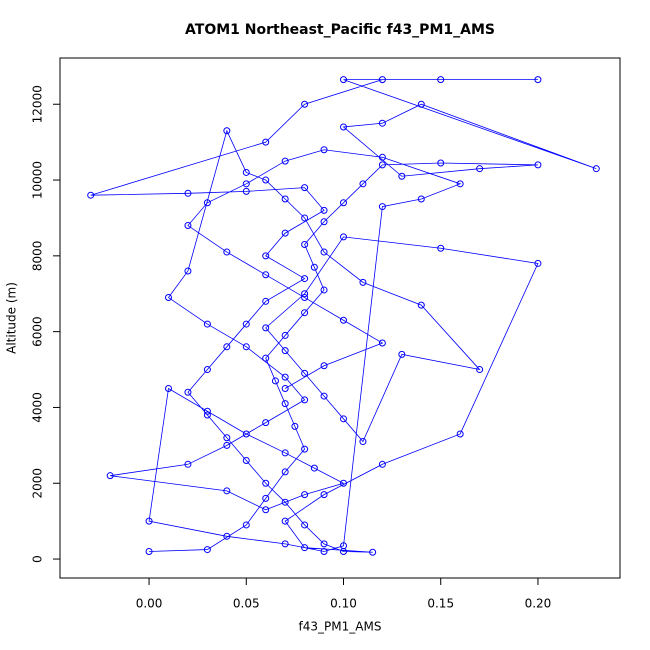  Describe the element at coordinates (440, 604) in the screenshot. I see `x-tick-label: 0.15` at that location.